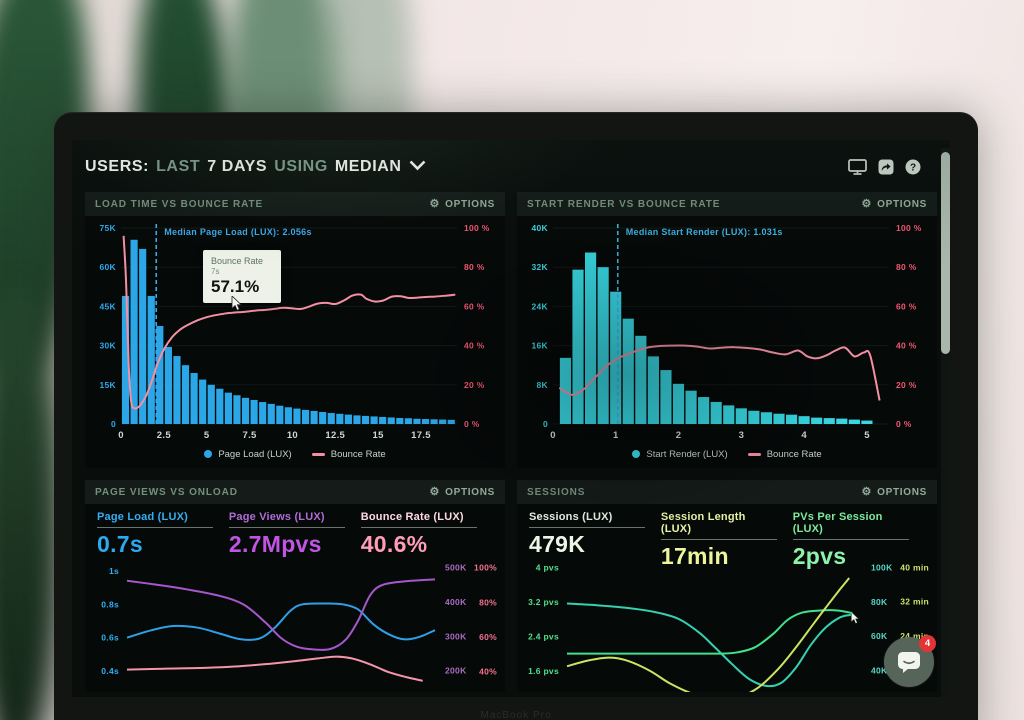  I want to click on metric-value: 2pvs, so click(819, 556).